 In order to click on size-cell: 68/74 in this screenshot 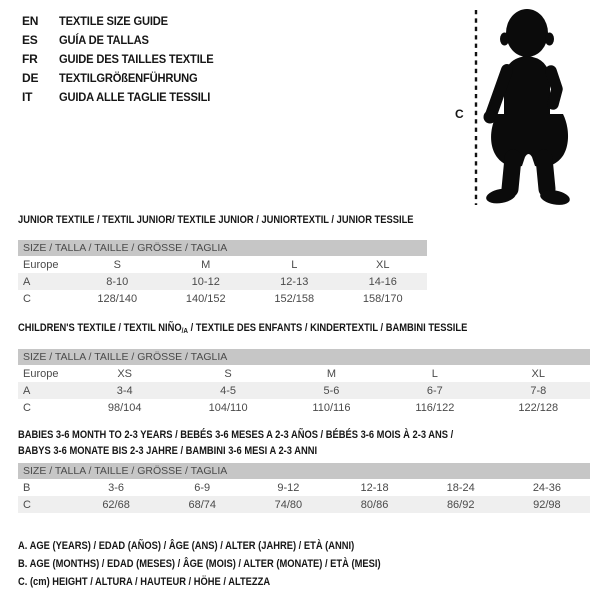, I will do `click(202, 504)`.